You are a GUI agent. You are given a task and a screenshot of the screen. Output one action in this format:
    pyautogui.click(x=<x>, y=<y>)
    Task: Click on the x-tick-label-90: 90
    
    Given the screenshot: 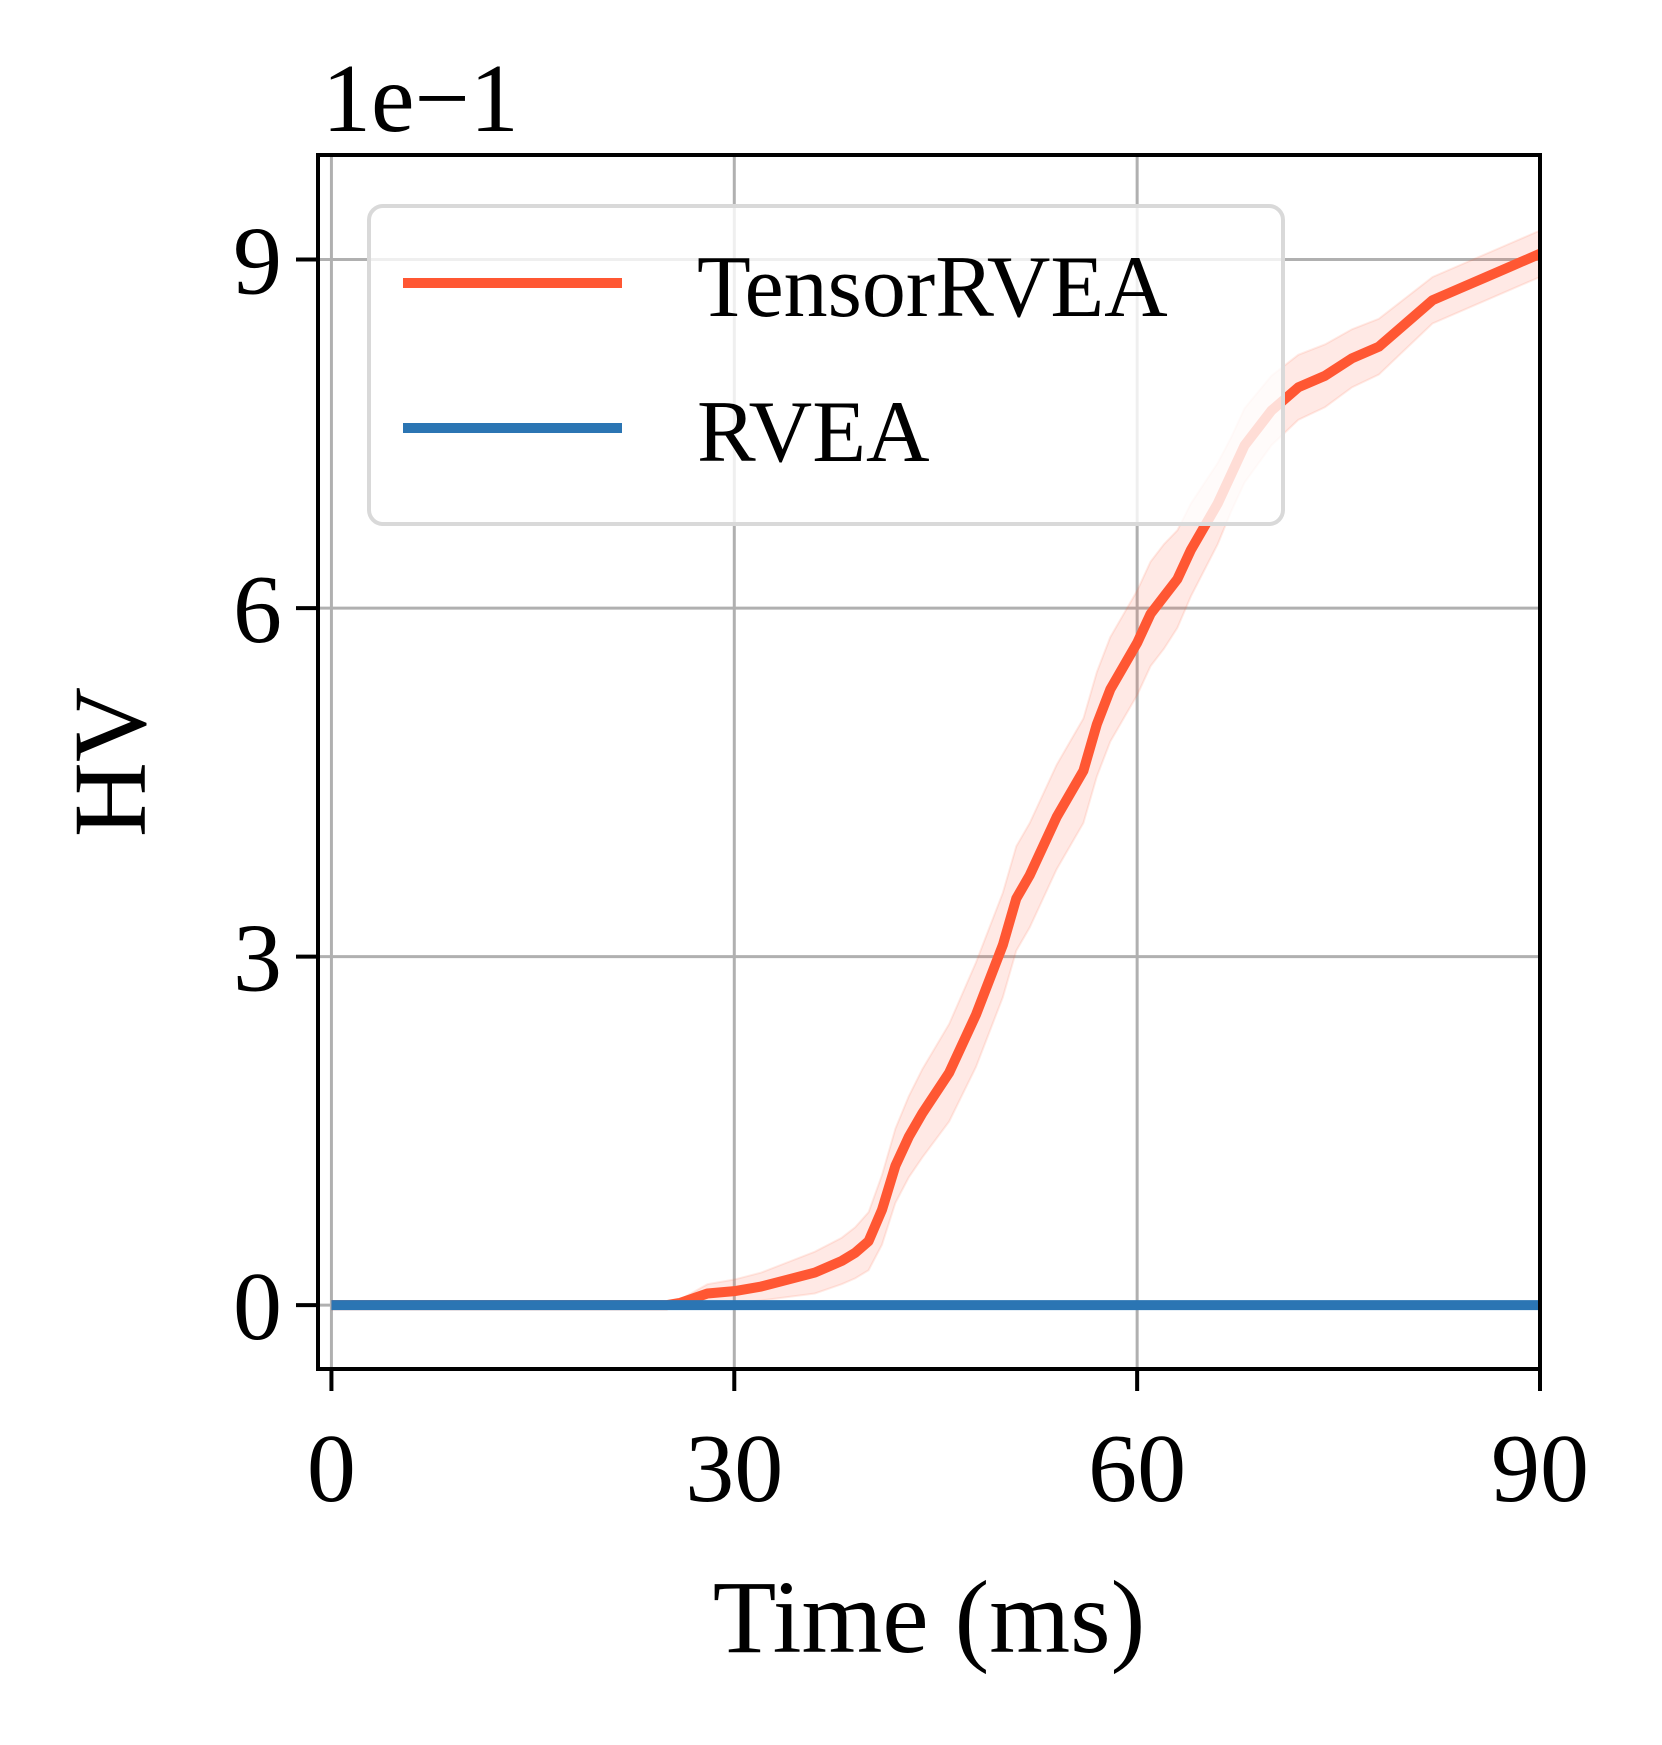 What is the action you would take?
    pyautogui.click(x=1540, y=1469)
    